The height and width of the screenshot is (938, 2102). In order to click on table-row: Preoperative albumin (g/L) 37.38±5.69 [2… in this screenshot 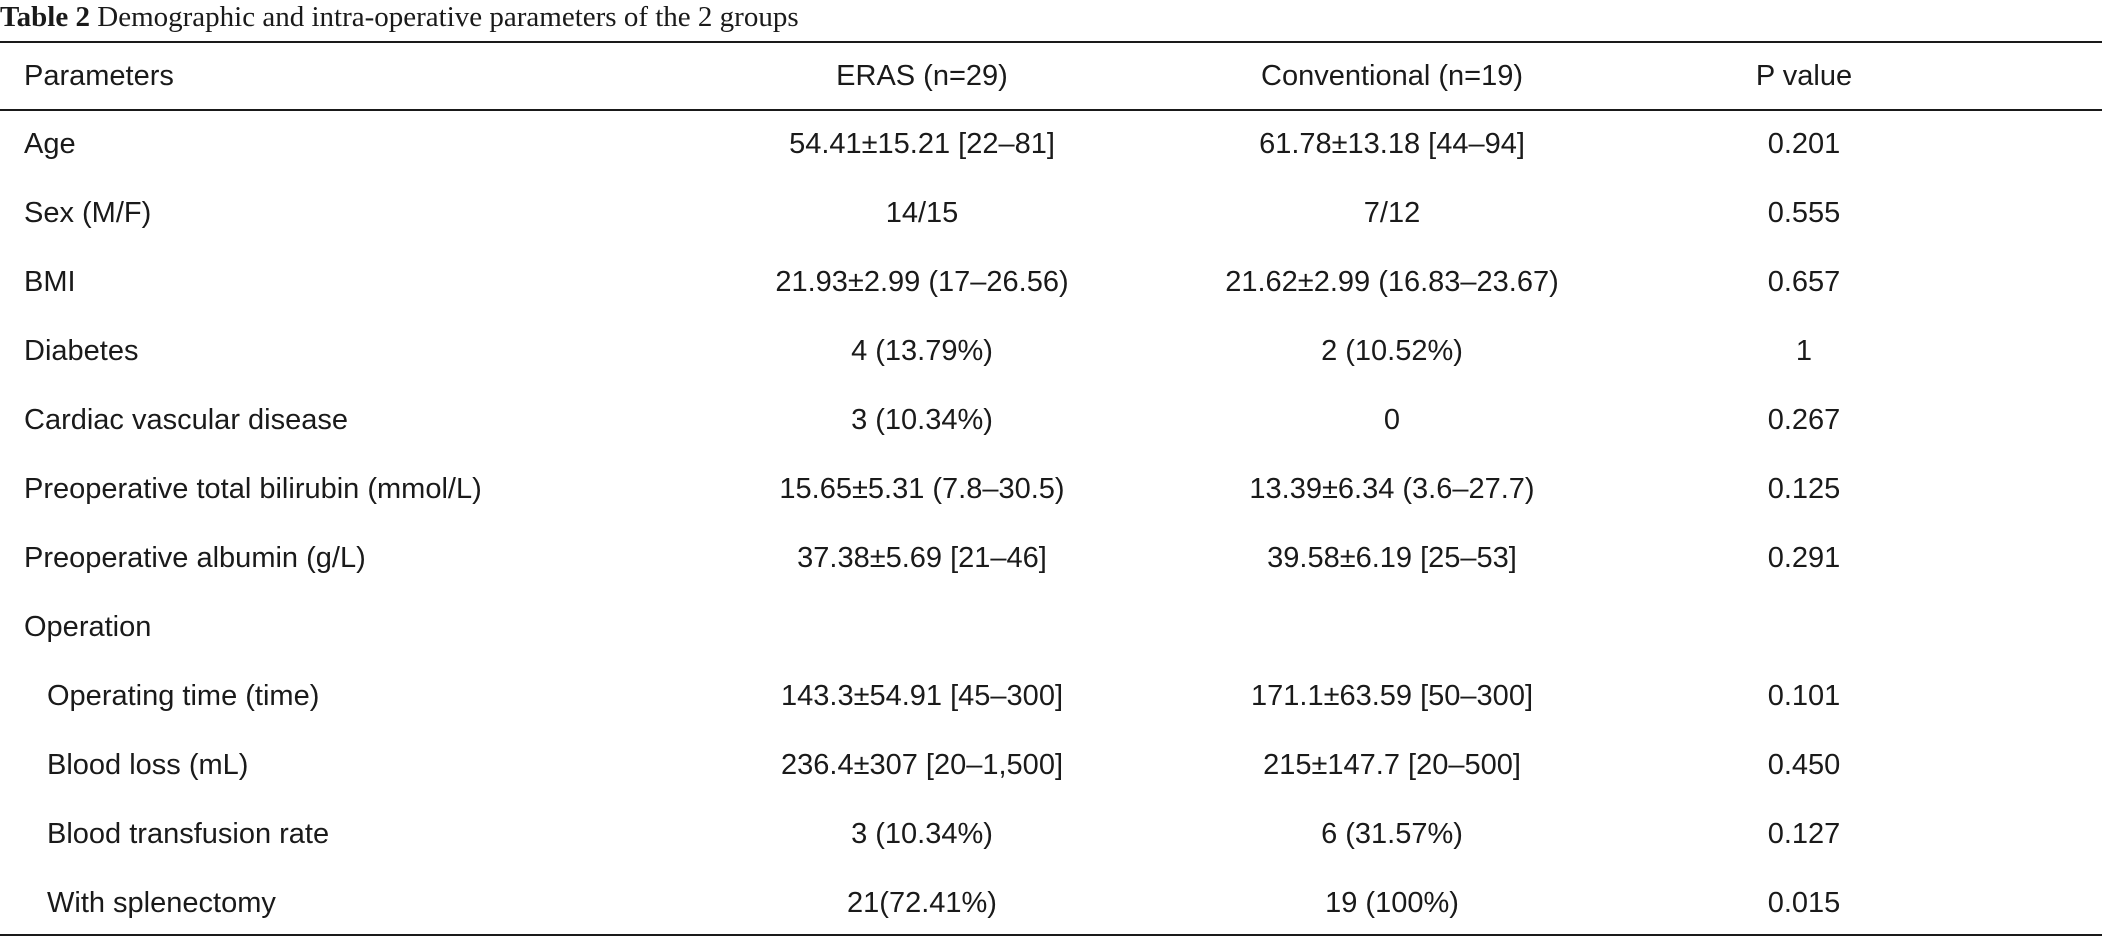, I will do `click(1051, 558)`.